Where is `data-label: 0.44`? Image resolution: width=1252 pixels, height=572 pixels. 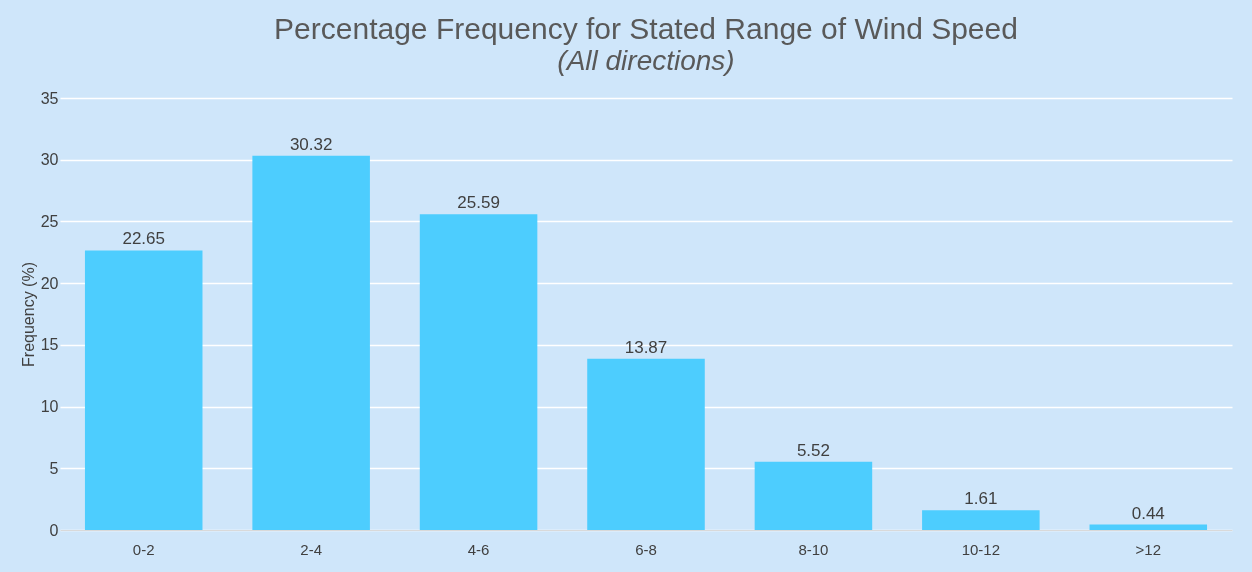
data-label: 0.44 is located at coordinates (1148, 513).